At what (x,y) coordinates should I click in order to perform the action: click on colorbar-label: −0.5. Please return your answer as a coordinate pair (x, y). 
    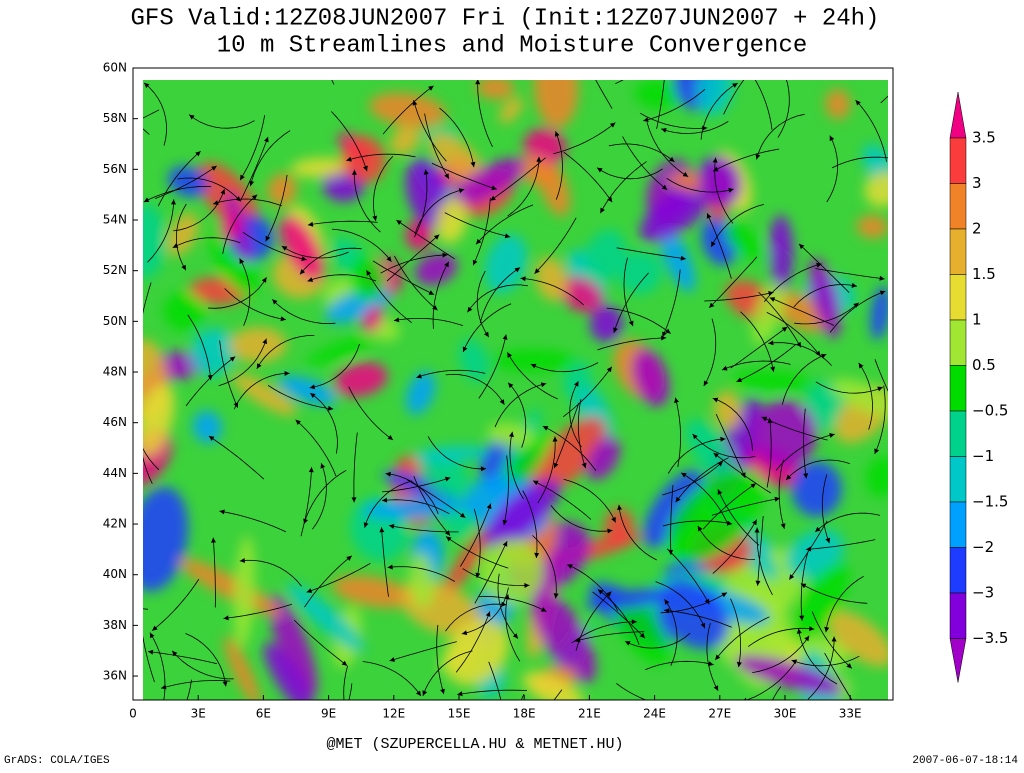
    Looking at the image, I should click on (990, 411).